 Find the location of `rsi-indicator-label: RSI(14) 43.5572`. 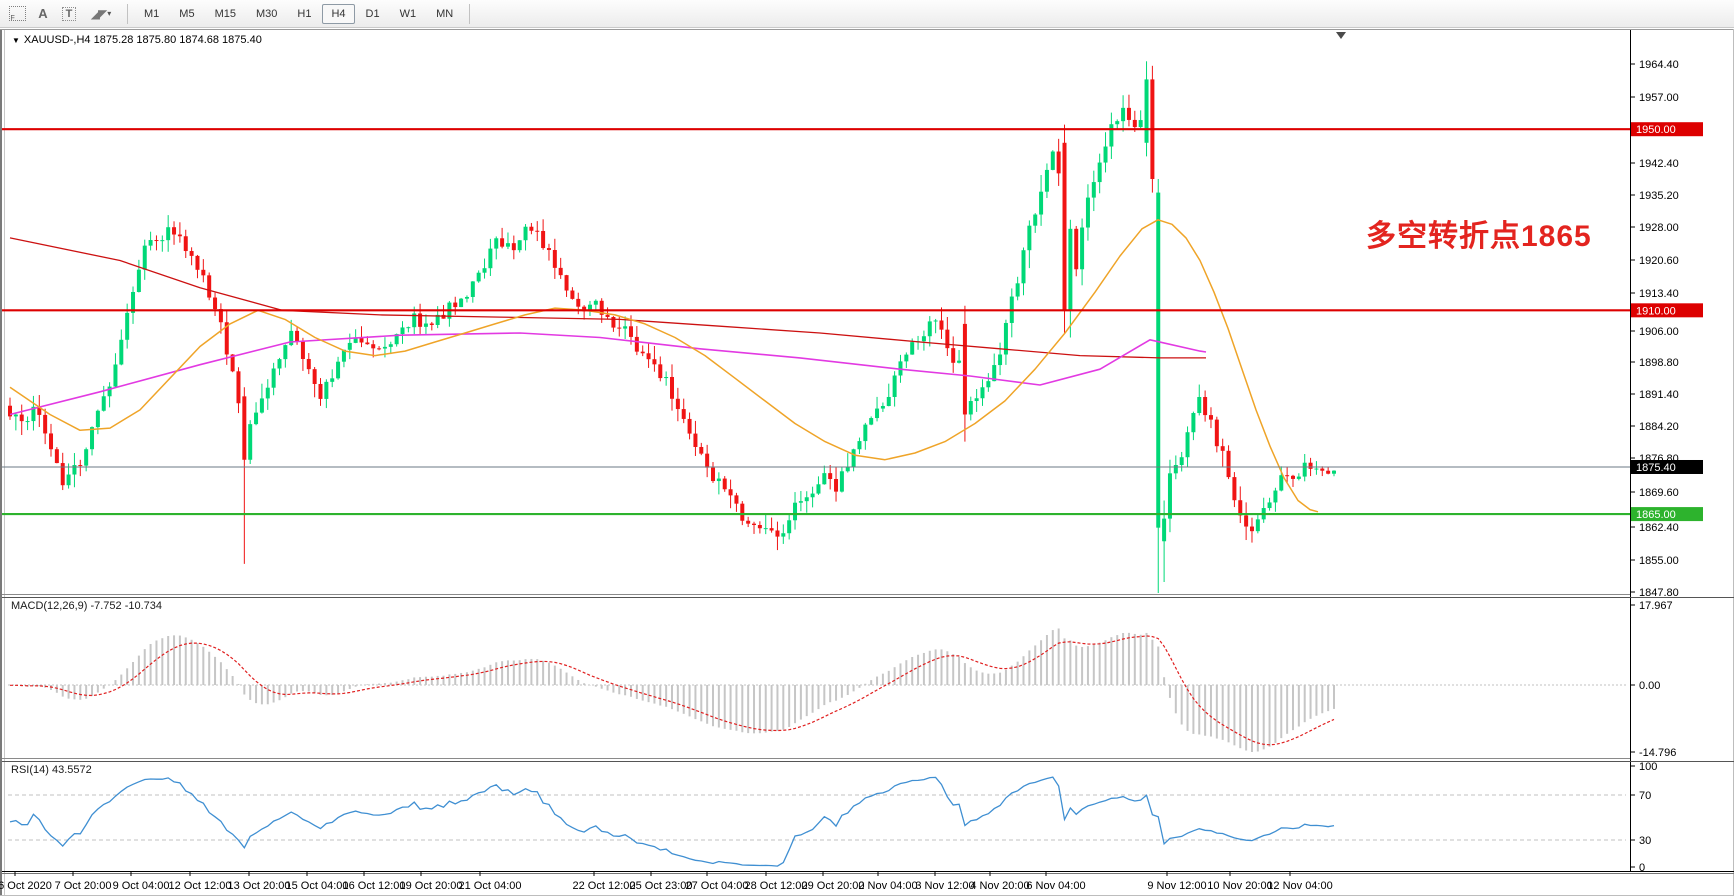

rsi-indicator-label: RSI(14) 43.5572 is located at coordinates (51, 770).